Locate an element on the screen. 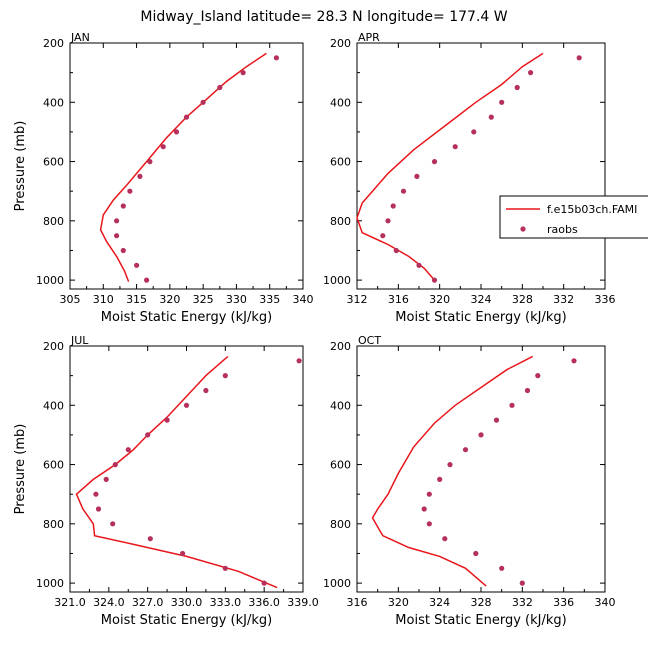 Image resolution: width=648 pixels, height=648 pixels. apr-panel-label: APR is located at coordinates (369, 37).